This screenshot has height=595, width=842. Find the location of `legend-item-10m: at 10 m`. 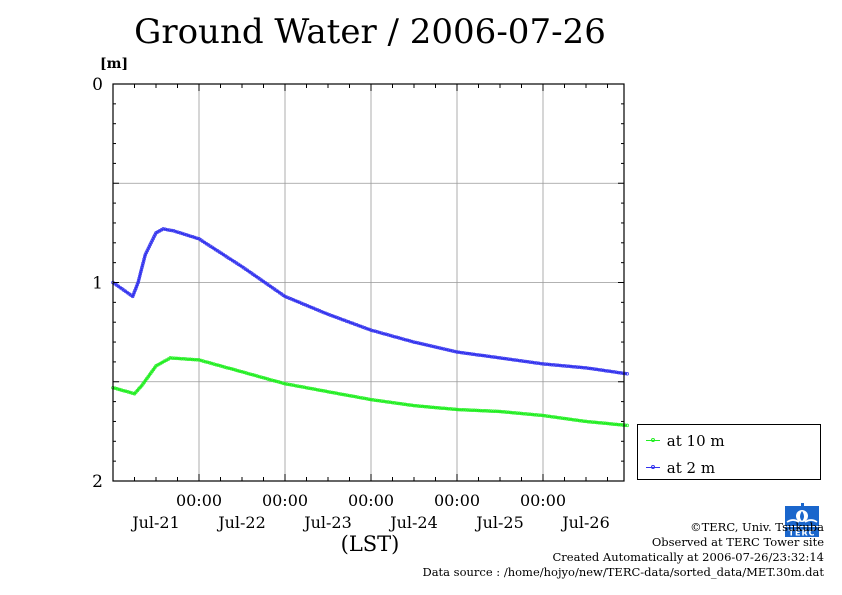

legend-item-10m: at 10 m is located at coordinates (685, 440).